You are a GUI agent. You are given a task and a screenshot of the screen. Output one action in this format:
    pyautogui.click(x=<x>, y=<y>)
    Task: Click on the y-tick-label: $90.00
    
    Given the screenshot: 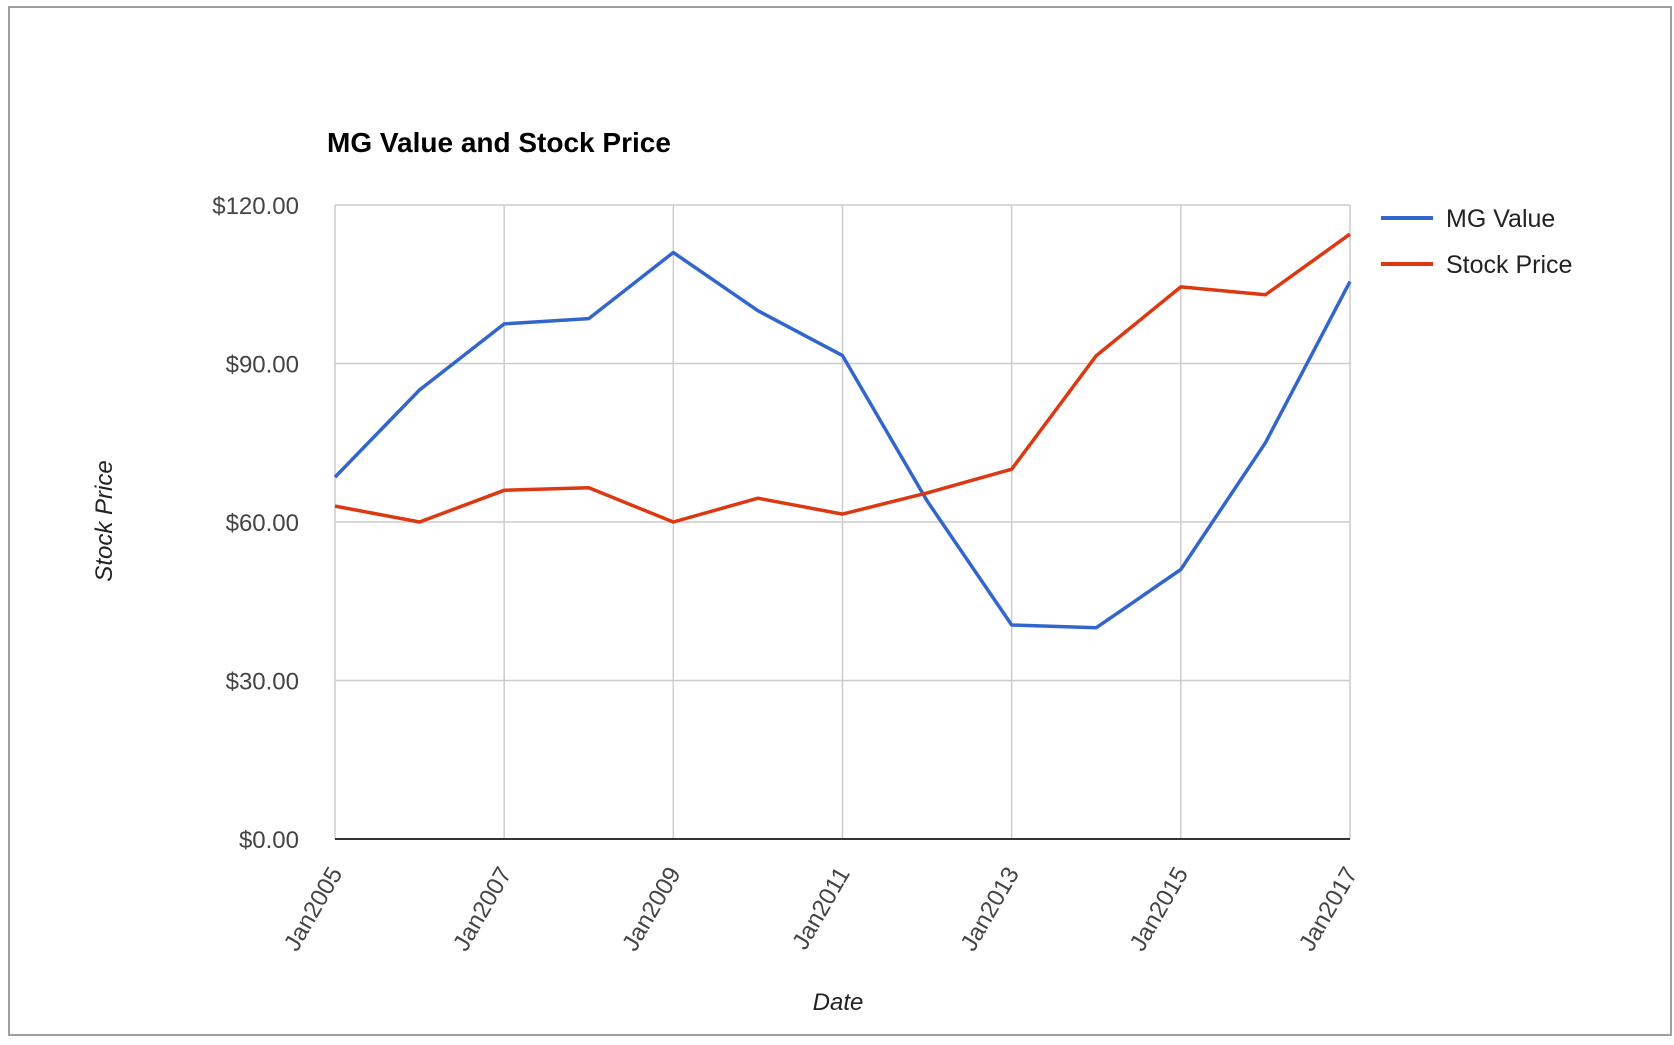 What is the action you would take?
    pyautogui.click(x=262, y=365)
    